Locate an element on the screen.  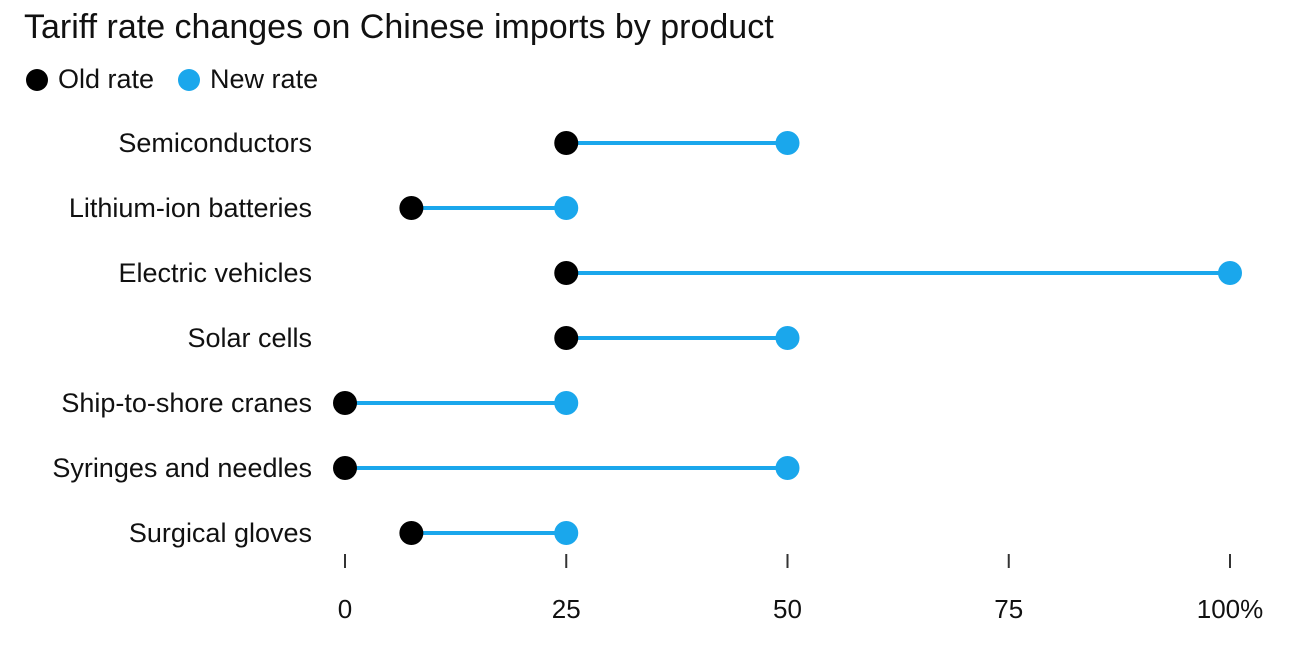
category-label-lithium-ion-batteries: Lithium-ion batteries is located at coordinates (190, 208).